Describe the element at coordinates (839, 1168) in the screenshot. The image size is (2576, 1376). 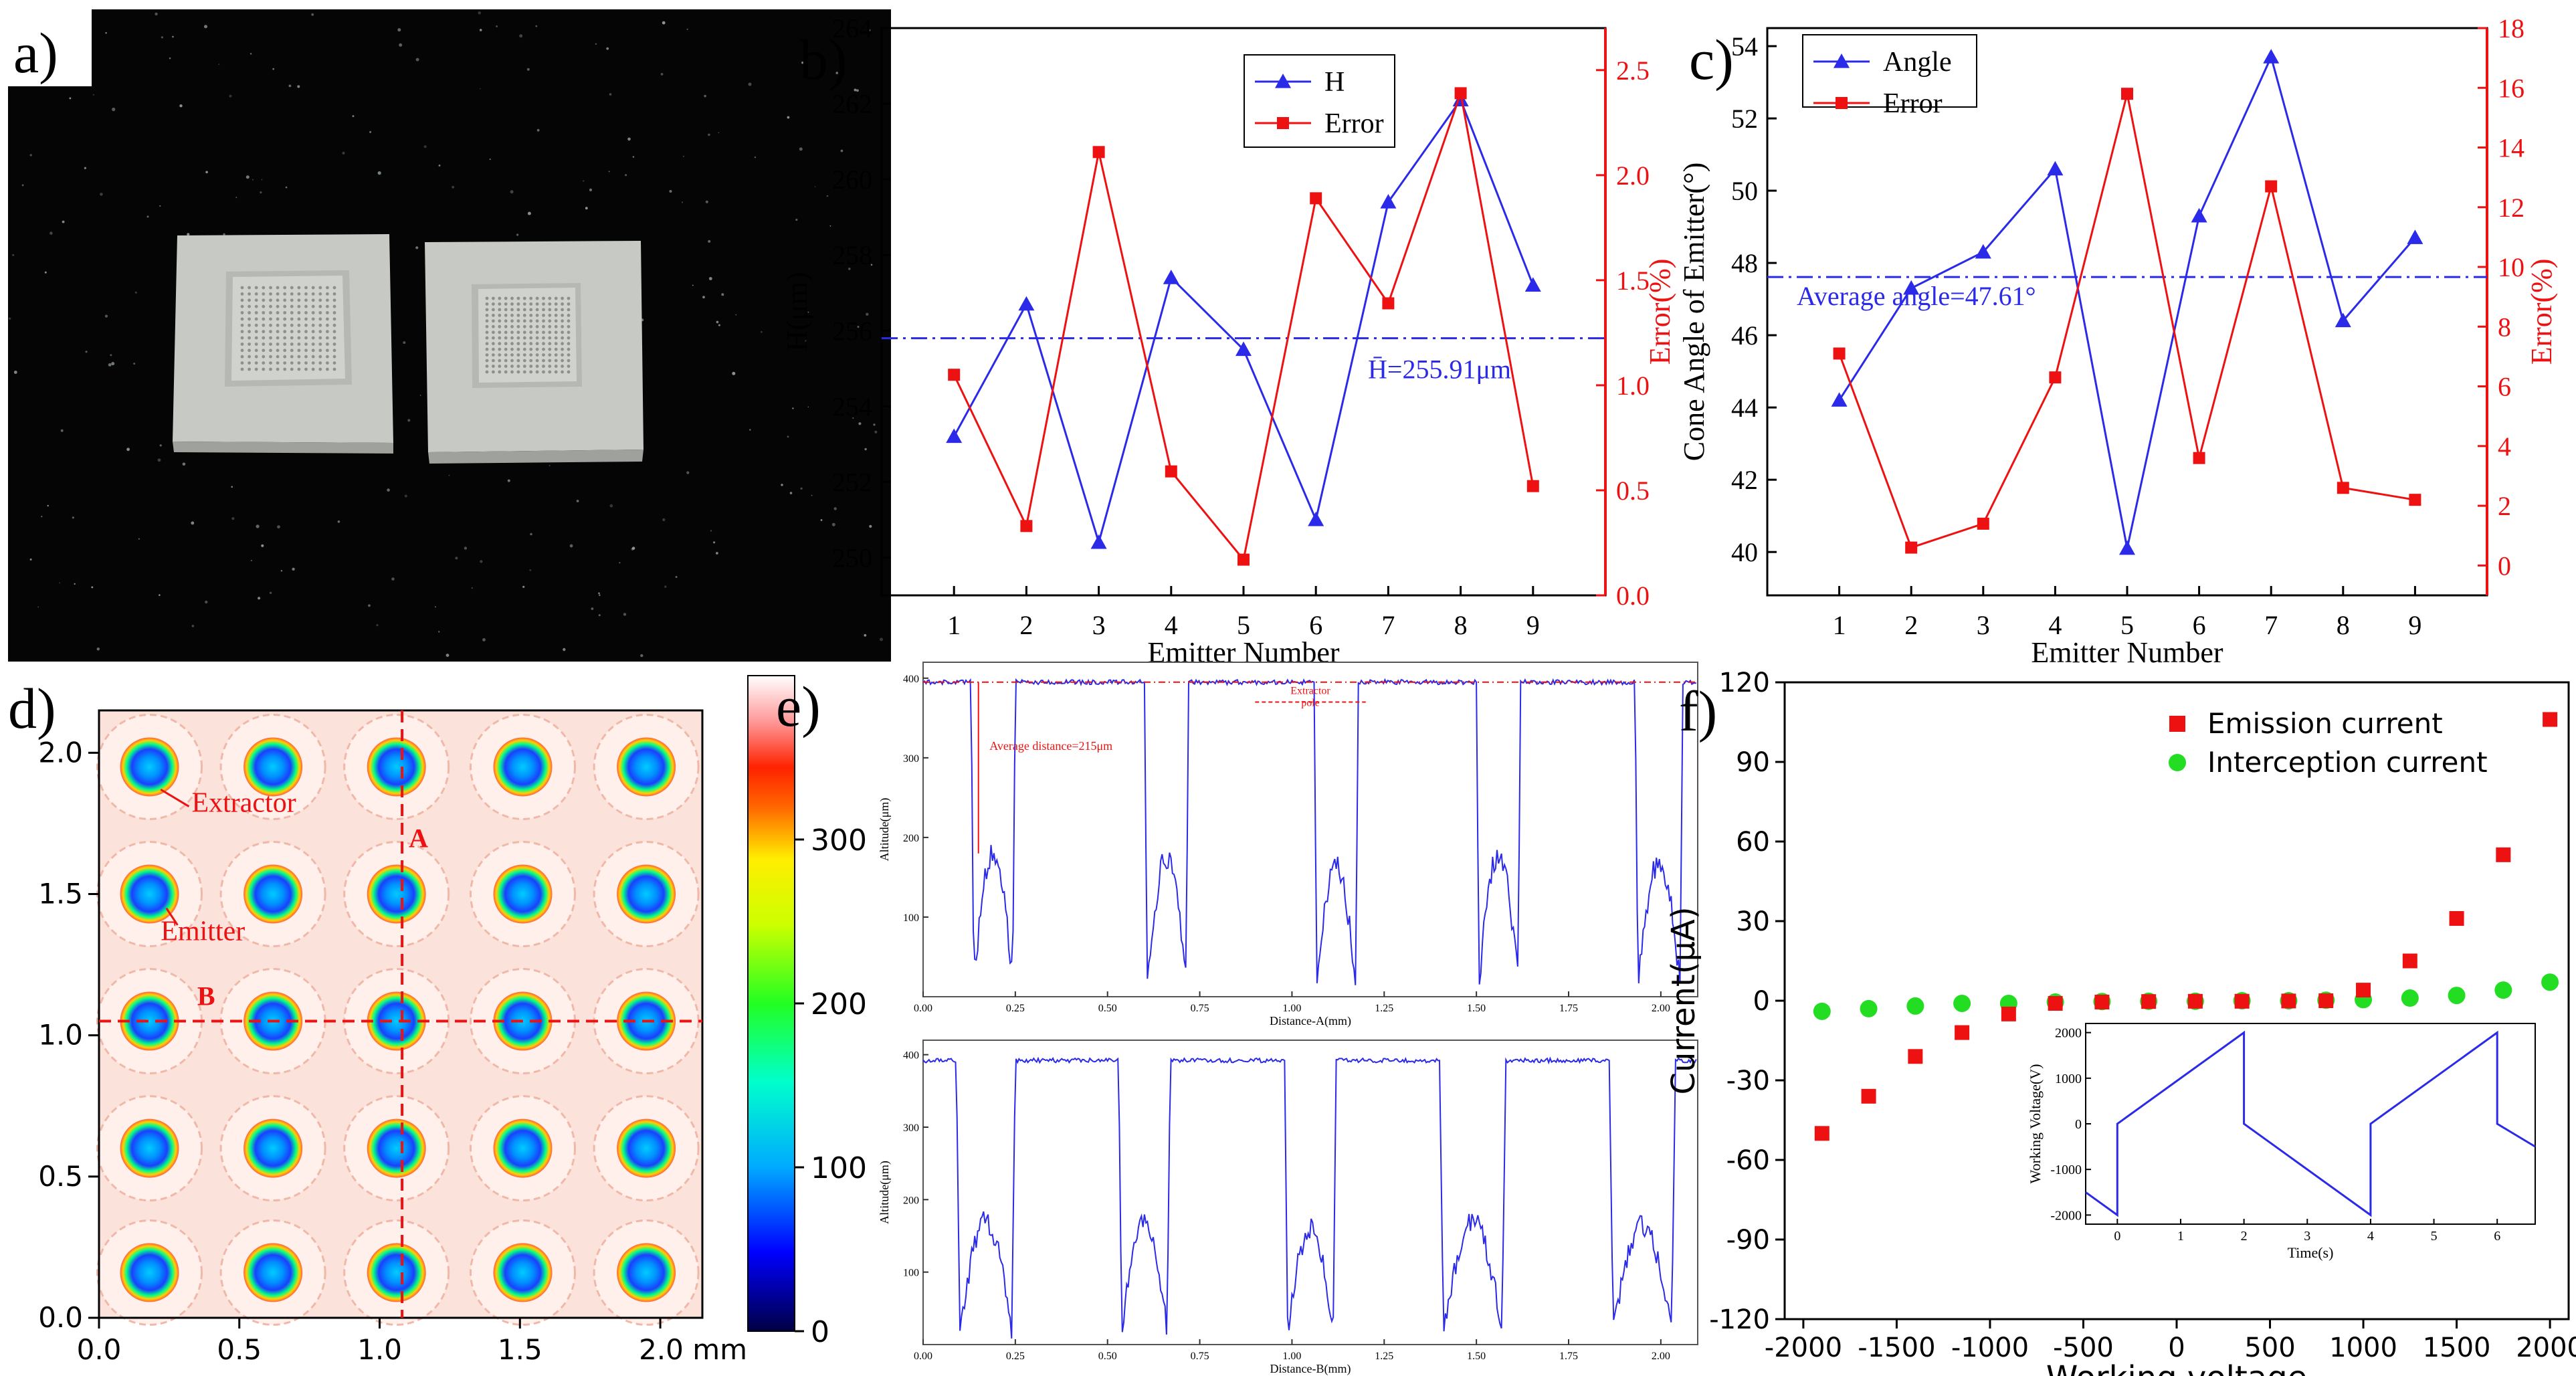
I see `colorbar-tick-label: 100` at that location.